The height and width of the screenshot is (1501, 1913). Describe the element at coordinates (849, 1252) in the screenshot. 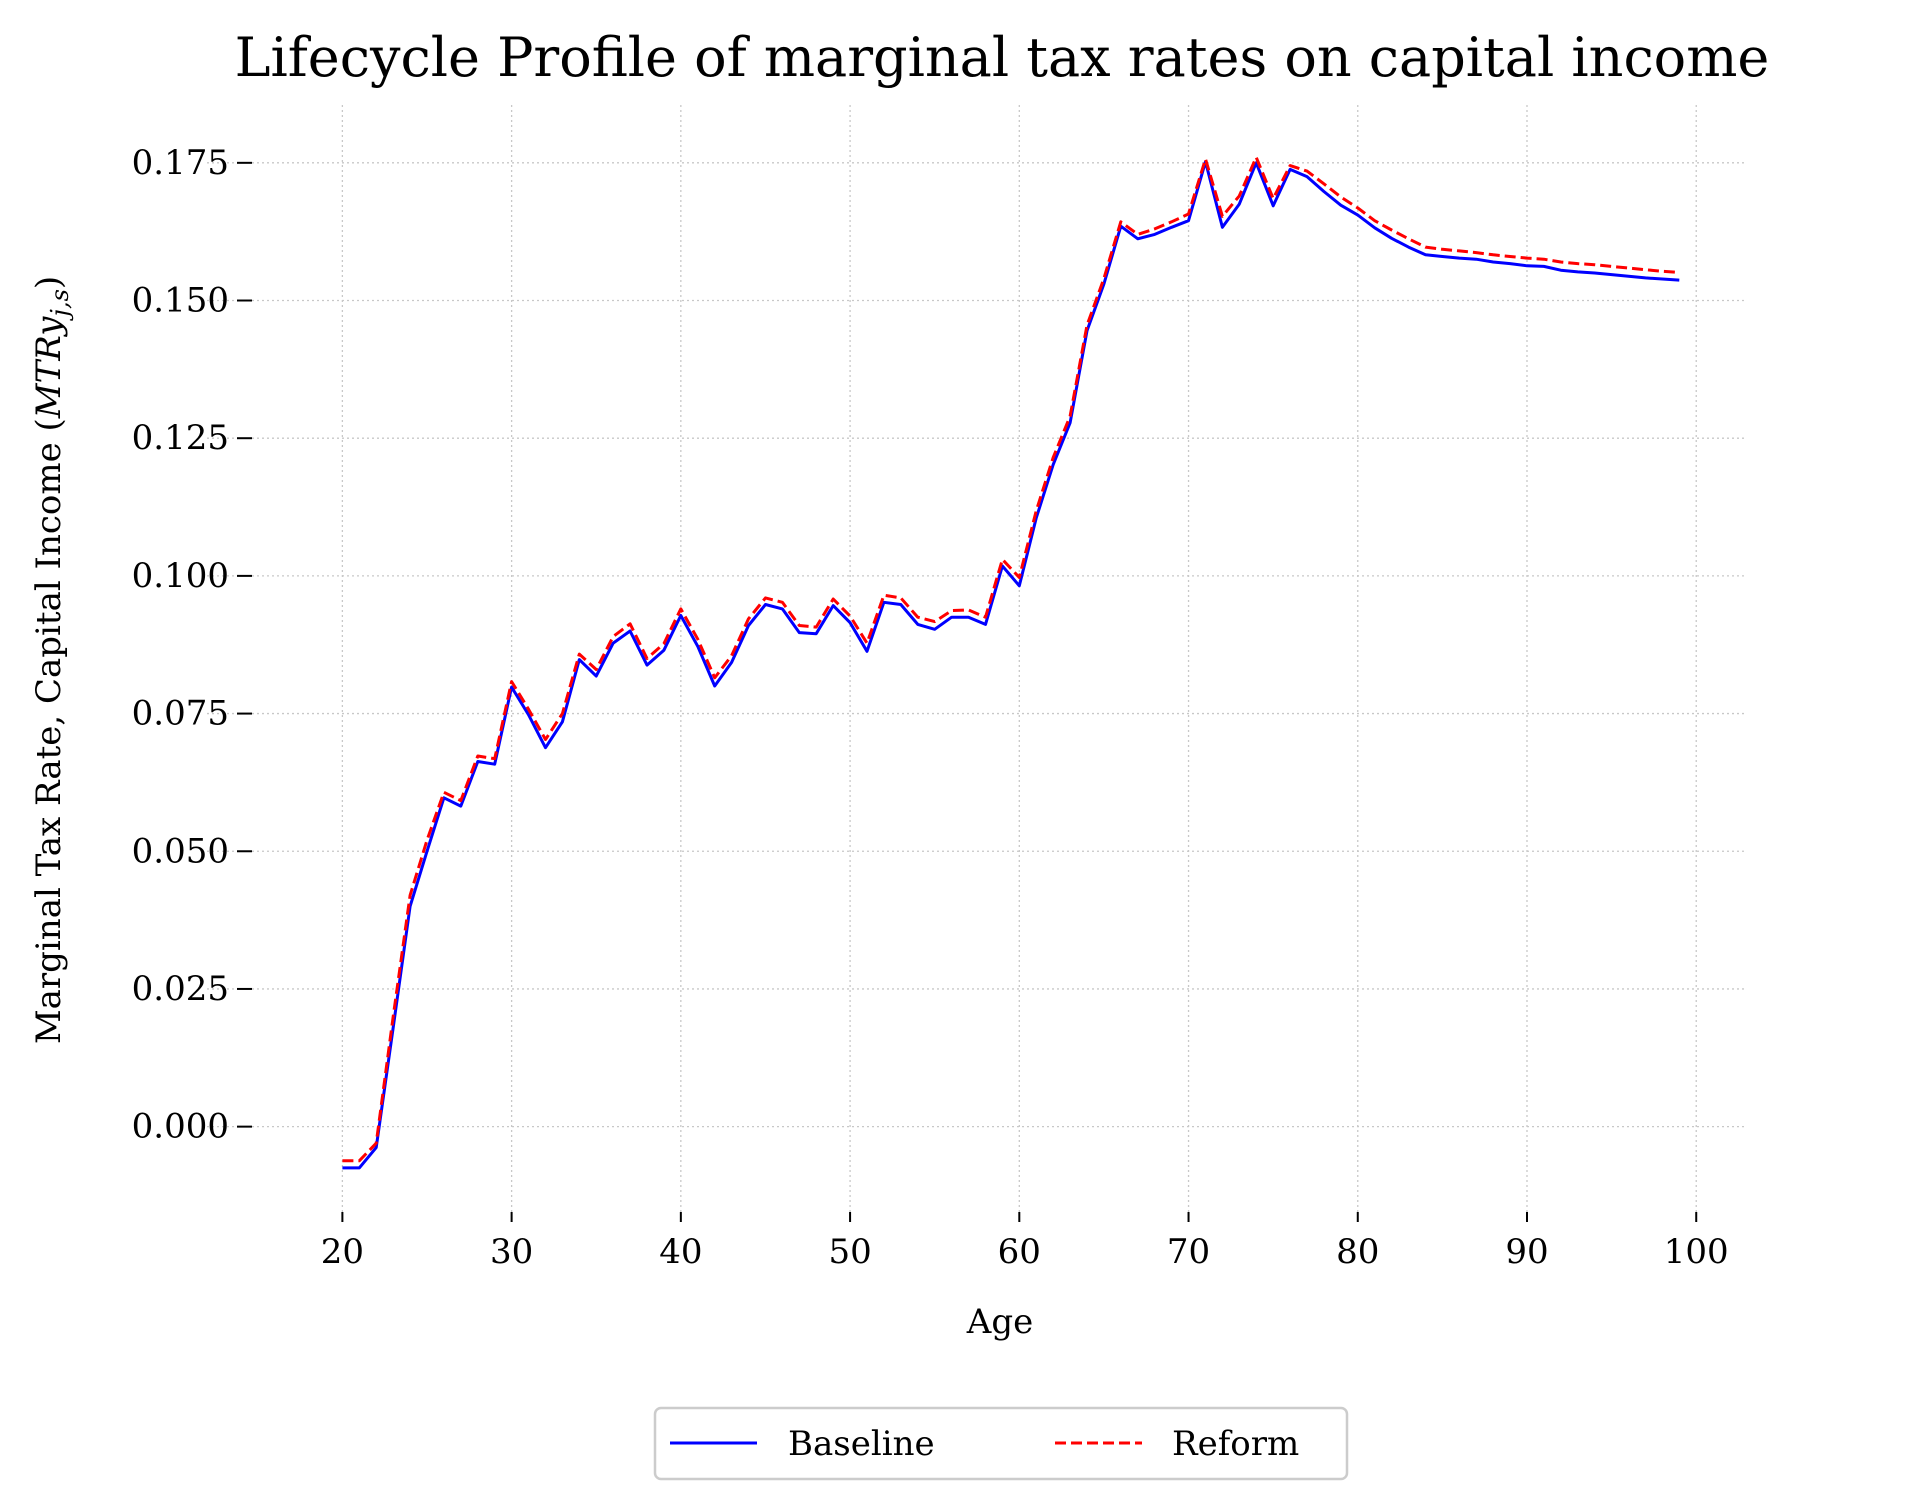

I see `x-tick-label: 50` at that location.